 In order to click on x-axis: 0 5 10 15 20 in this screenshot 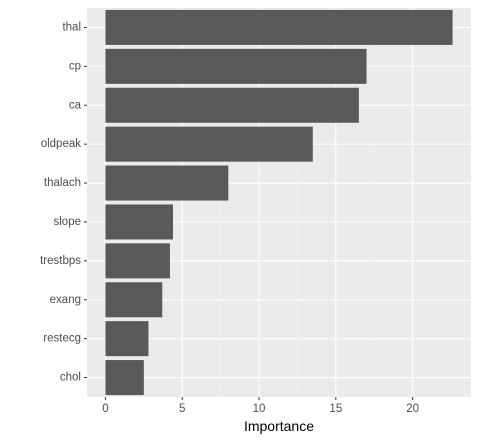, I will do `click(260, 406)`.